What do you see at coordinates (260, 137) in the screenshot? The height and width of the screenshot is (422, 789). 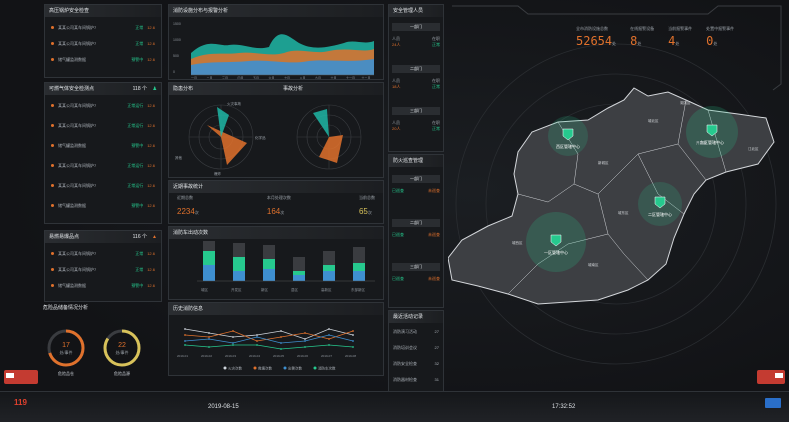 I see `radar-label: 化学品` at bounding box center [260, 137].